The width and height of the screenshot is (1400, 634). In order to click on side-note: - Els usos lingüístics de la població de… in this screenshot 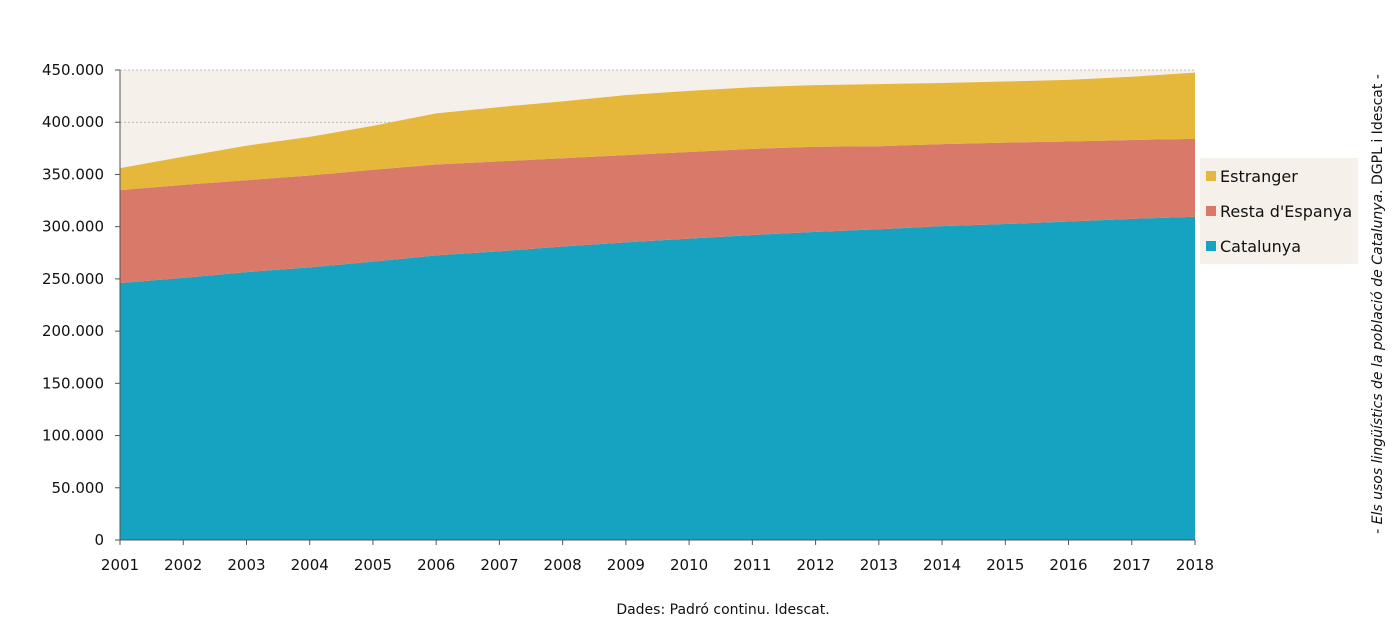, I will do `click(1378, 304)`.